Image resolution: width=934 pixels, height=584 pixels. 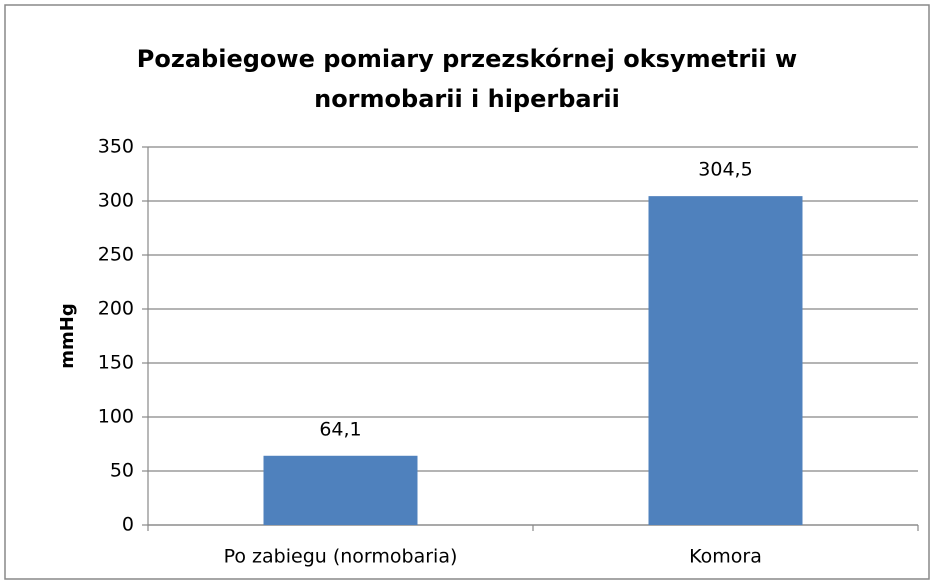 I want to click on y-tick-label: 0, so click(x=128, y=525).